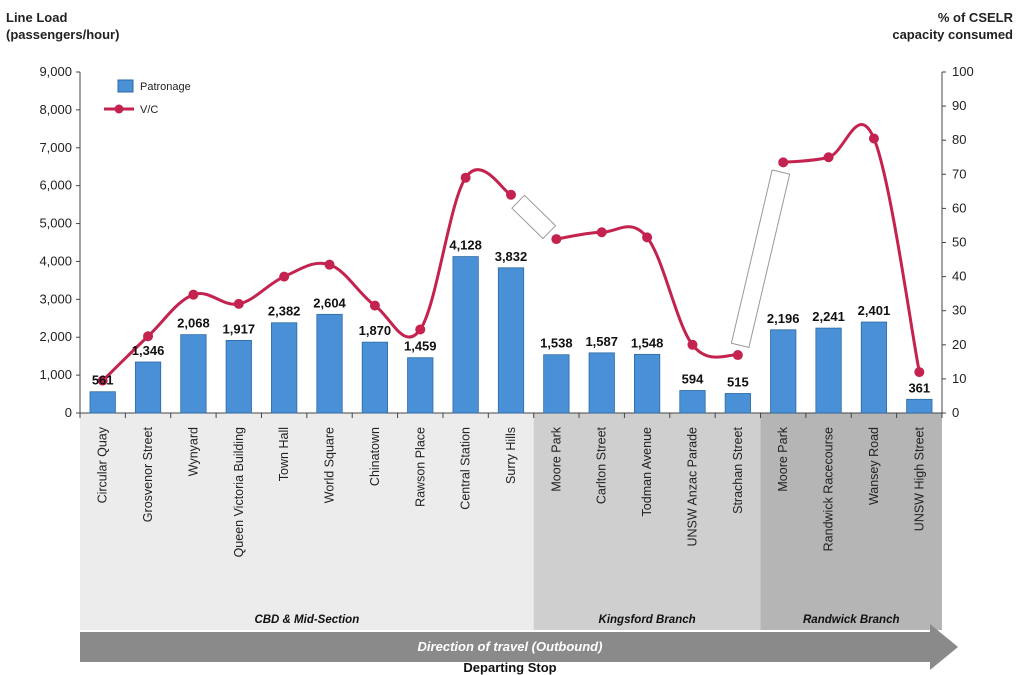 This screenshot has height=675, width=1019. Describe the element at coordinates (738, 381) in the screenshot. I see `bar-value-label: 515` at that location.